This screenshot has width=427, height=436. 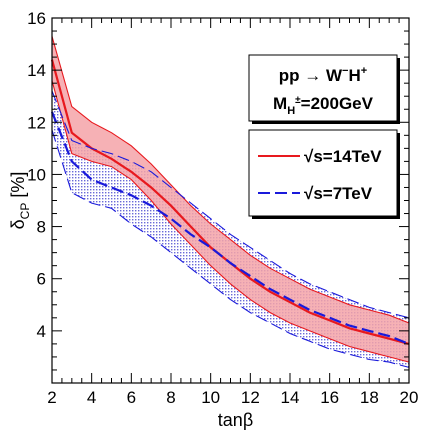 I want to click on mass-label: MH±=200GeV, so click(x=323, y=105).